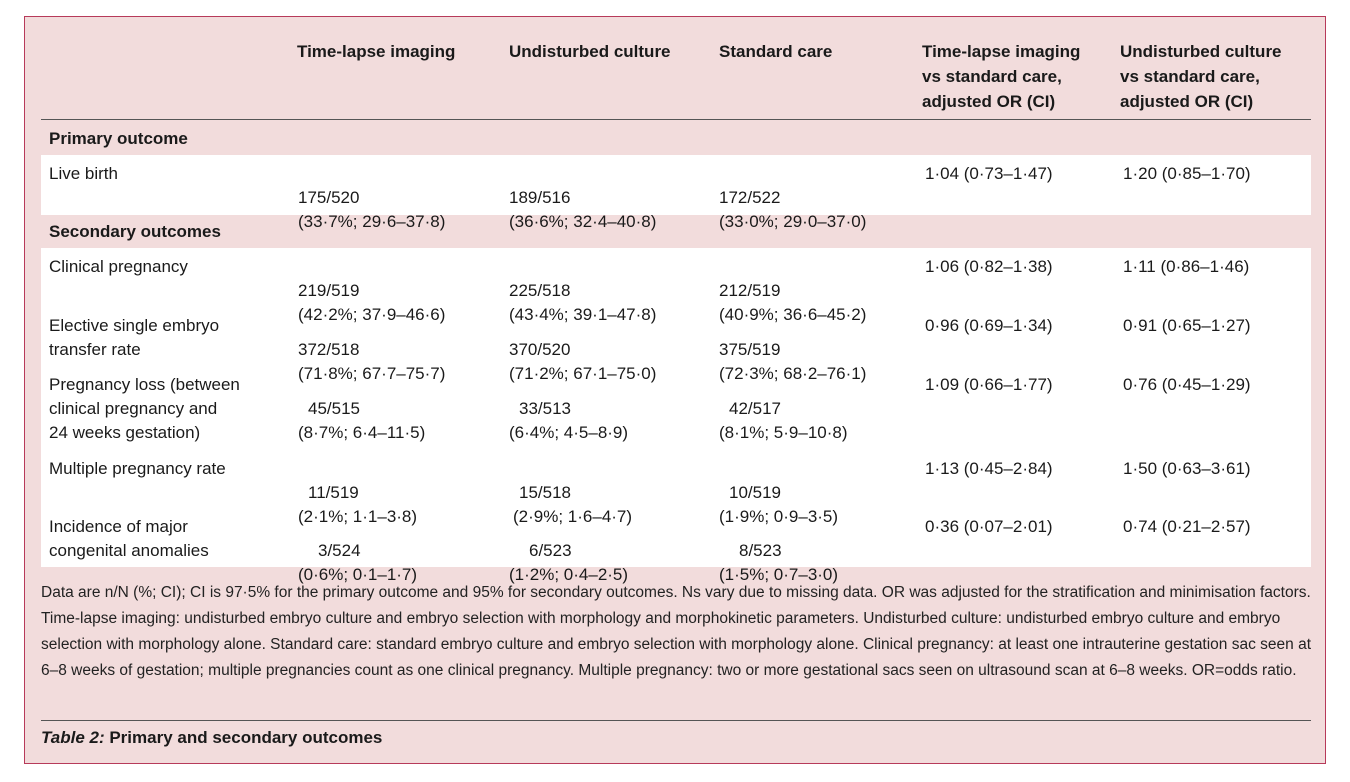  What do you see at coordinates (793, 302) in the screenshot?
I see `cell-standard: 212/519 (40·9%; 36·6–45·2)` at bounding box center [793, 302].